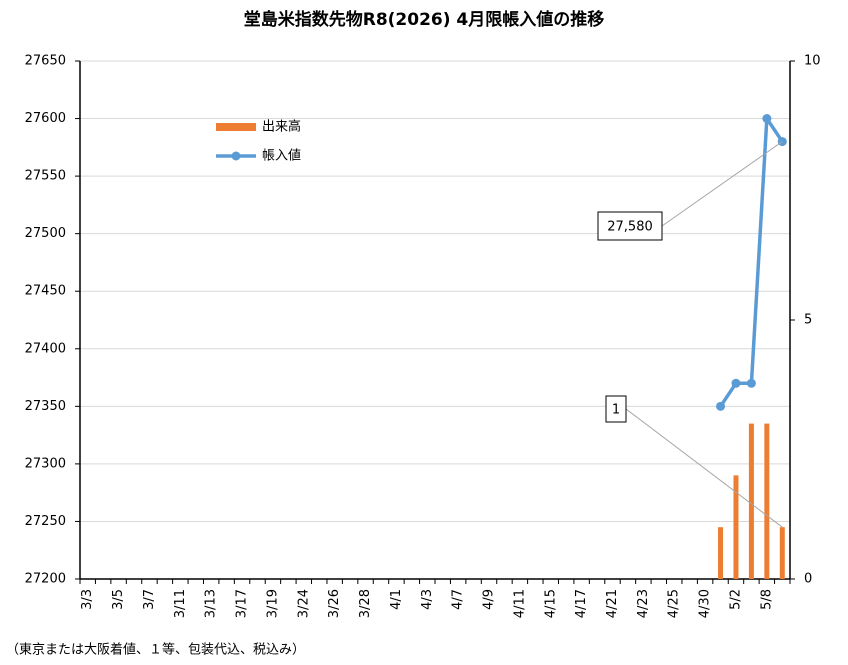 Image resolution: width=848 pixels, height=665 pixels. I want to click on x-tick-label: 4/3, so click(427, 599).